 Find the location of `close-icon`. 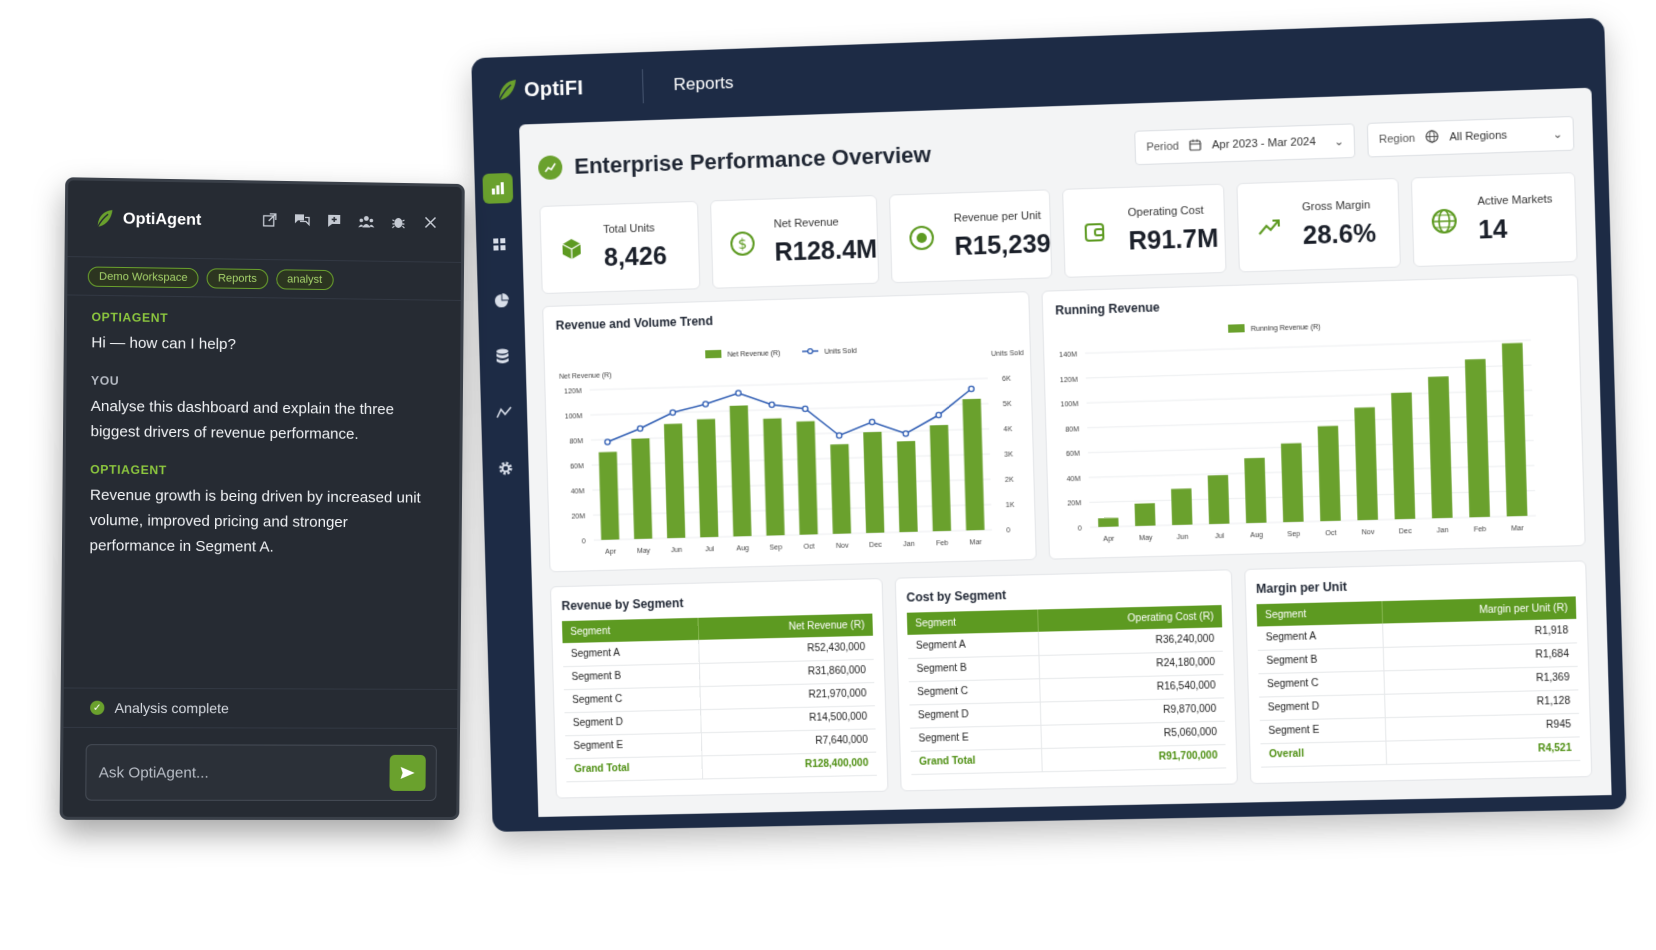

close-icon is located at coordinates (430, 223).